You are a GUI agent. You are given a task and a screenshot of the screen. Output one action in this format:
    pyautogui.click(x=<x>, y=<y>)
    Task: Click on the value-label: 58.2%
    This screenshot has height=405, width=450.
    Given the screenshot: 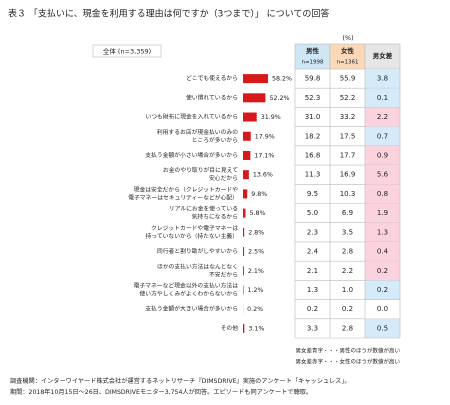 What is the action you would take?
    pyautogui.click(x=282, y=79)
    